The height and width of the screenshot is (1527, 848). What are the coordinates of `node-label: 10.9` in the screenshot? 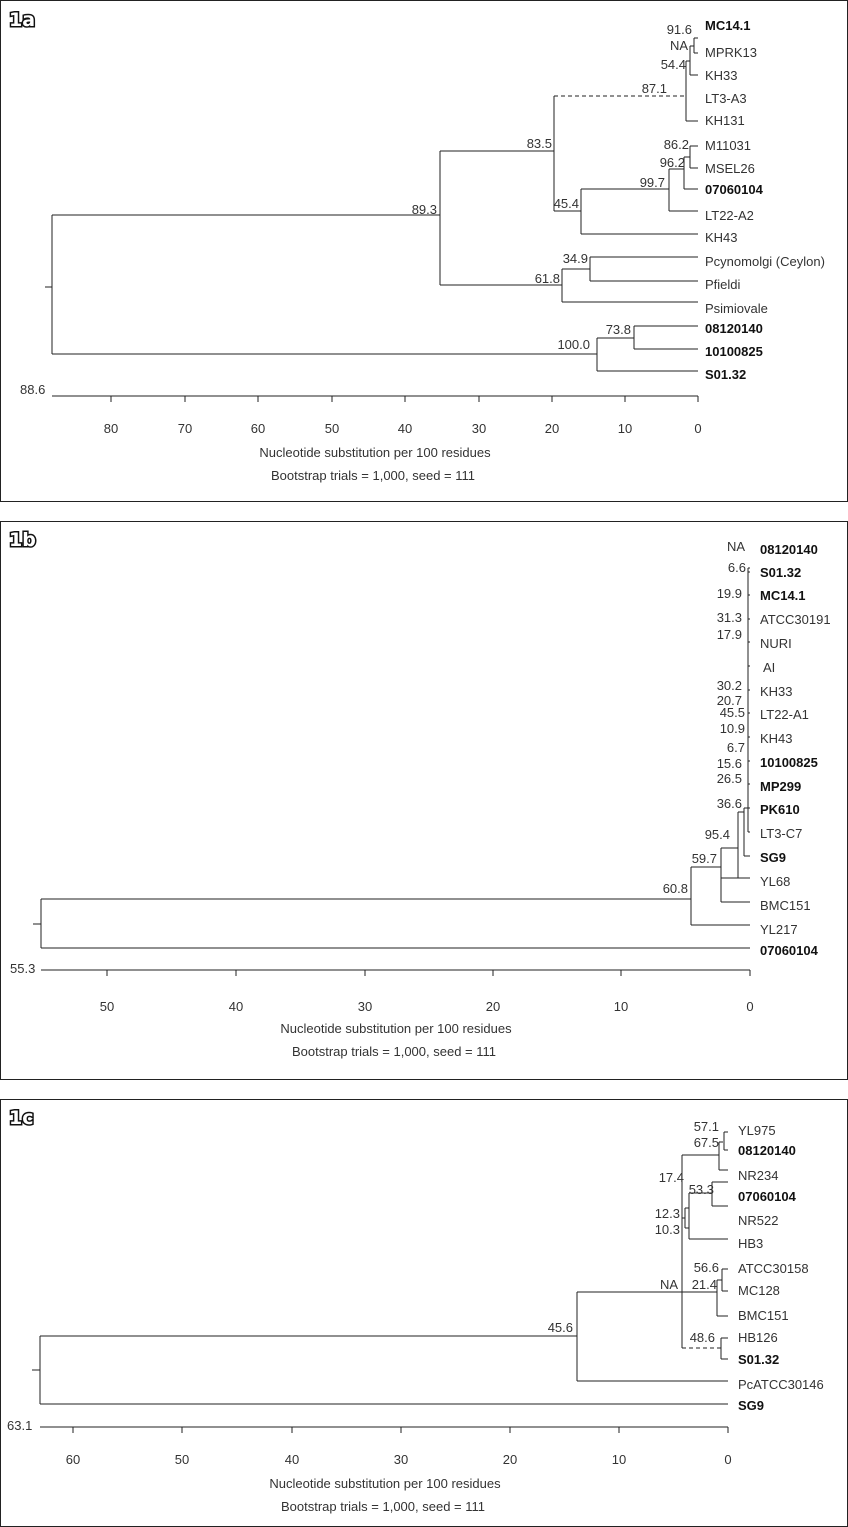 It's located at (732, 728).